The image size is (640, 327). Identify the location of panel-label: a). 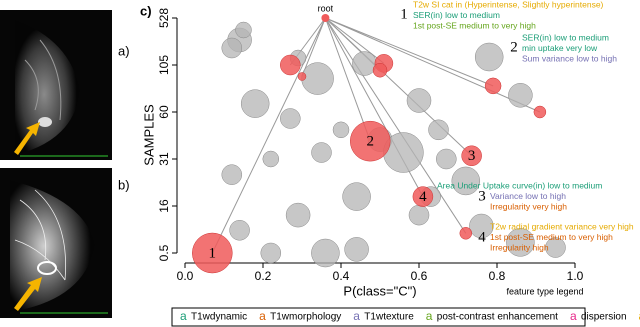
(124, 50).